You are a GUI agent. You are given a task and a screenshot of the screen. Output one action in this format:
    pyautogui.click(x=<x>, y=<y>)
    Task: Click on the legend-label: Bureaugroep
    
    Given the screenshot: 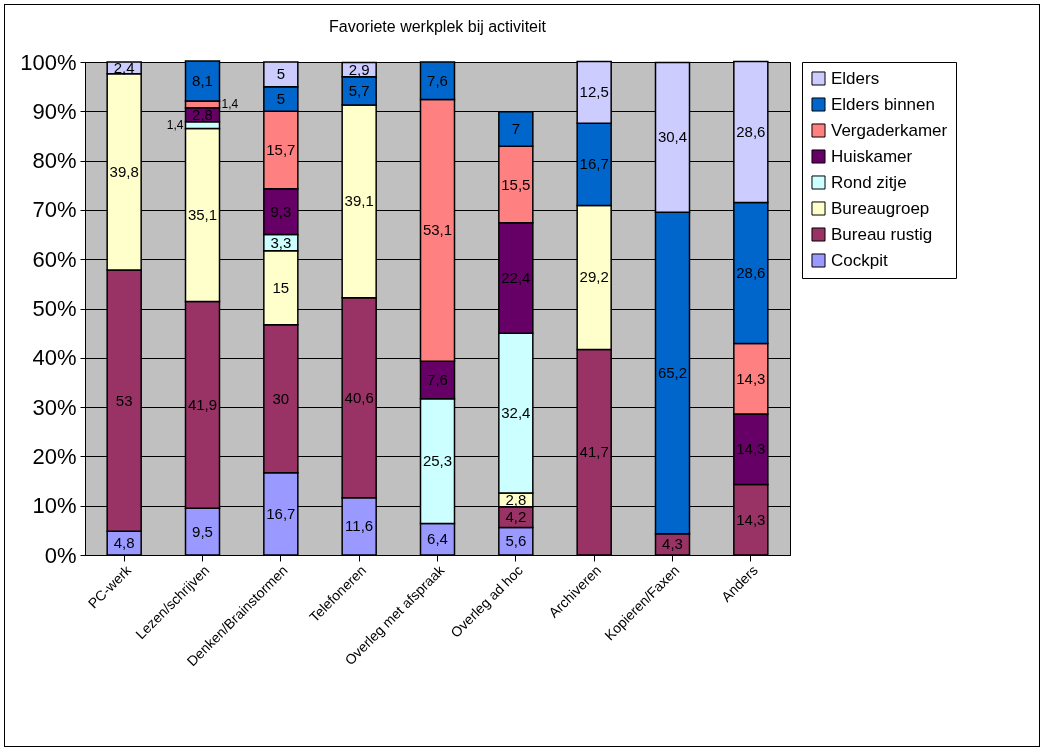 What is the action you would take?
    pyautogui.click(x=880, y=208)
    